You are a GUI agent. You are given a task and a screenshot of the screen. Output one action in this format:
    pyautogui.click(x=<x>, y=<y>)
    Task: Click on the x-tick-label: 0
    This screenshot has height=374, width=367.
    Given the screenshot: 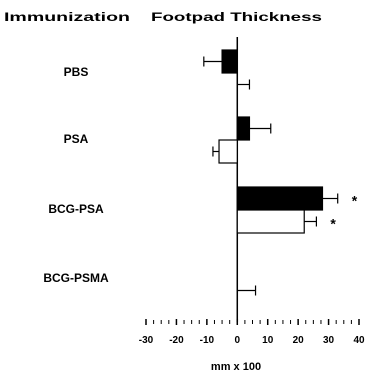 What is the action you would take?
    pyautogui.click(x=238, y=340)
    